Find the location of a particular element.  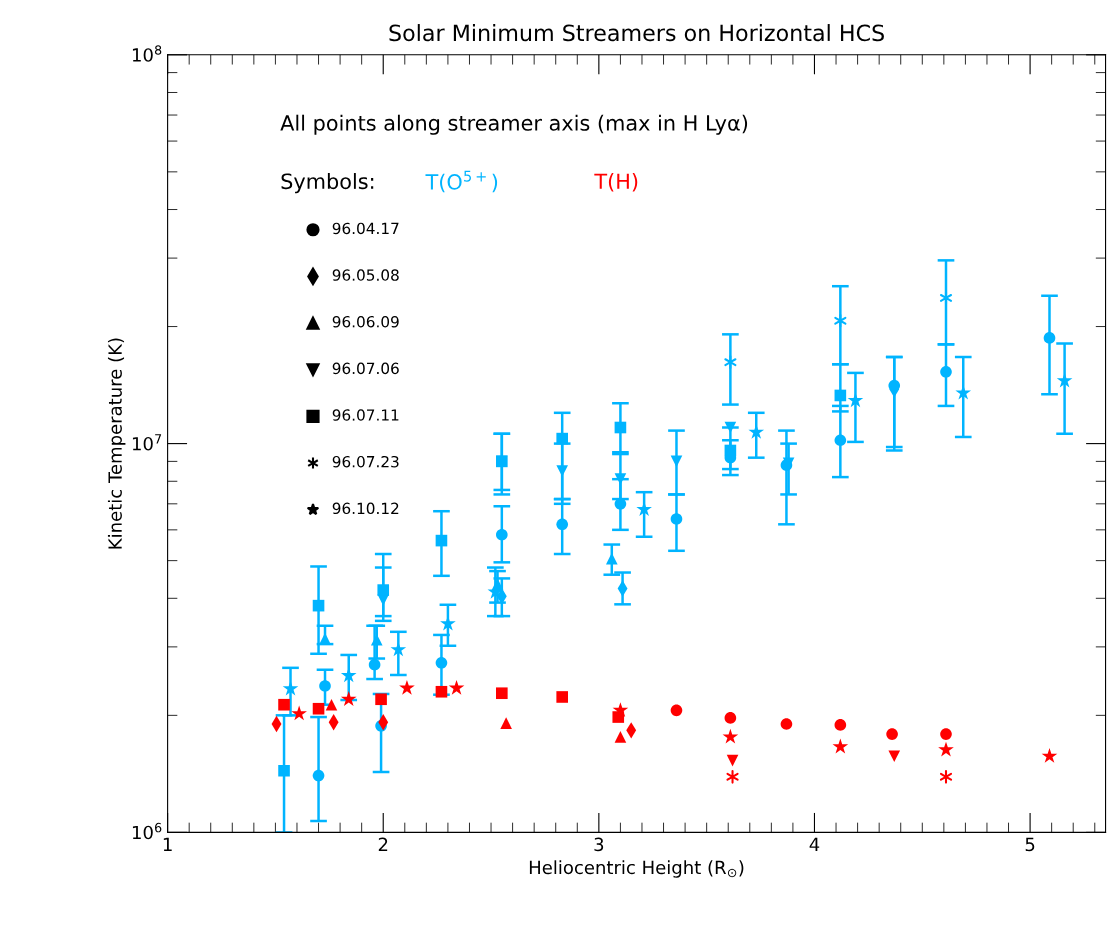

chart-title: Solar Minimum Streamers on Horizontal HCS is located at coordinates (636, 33).